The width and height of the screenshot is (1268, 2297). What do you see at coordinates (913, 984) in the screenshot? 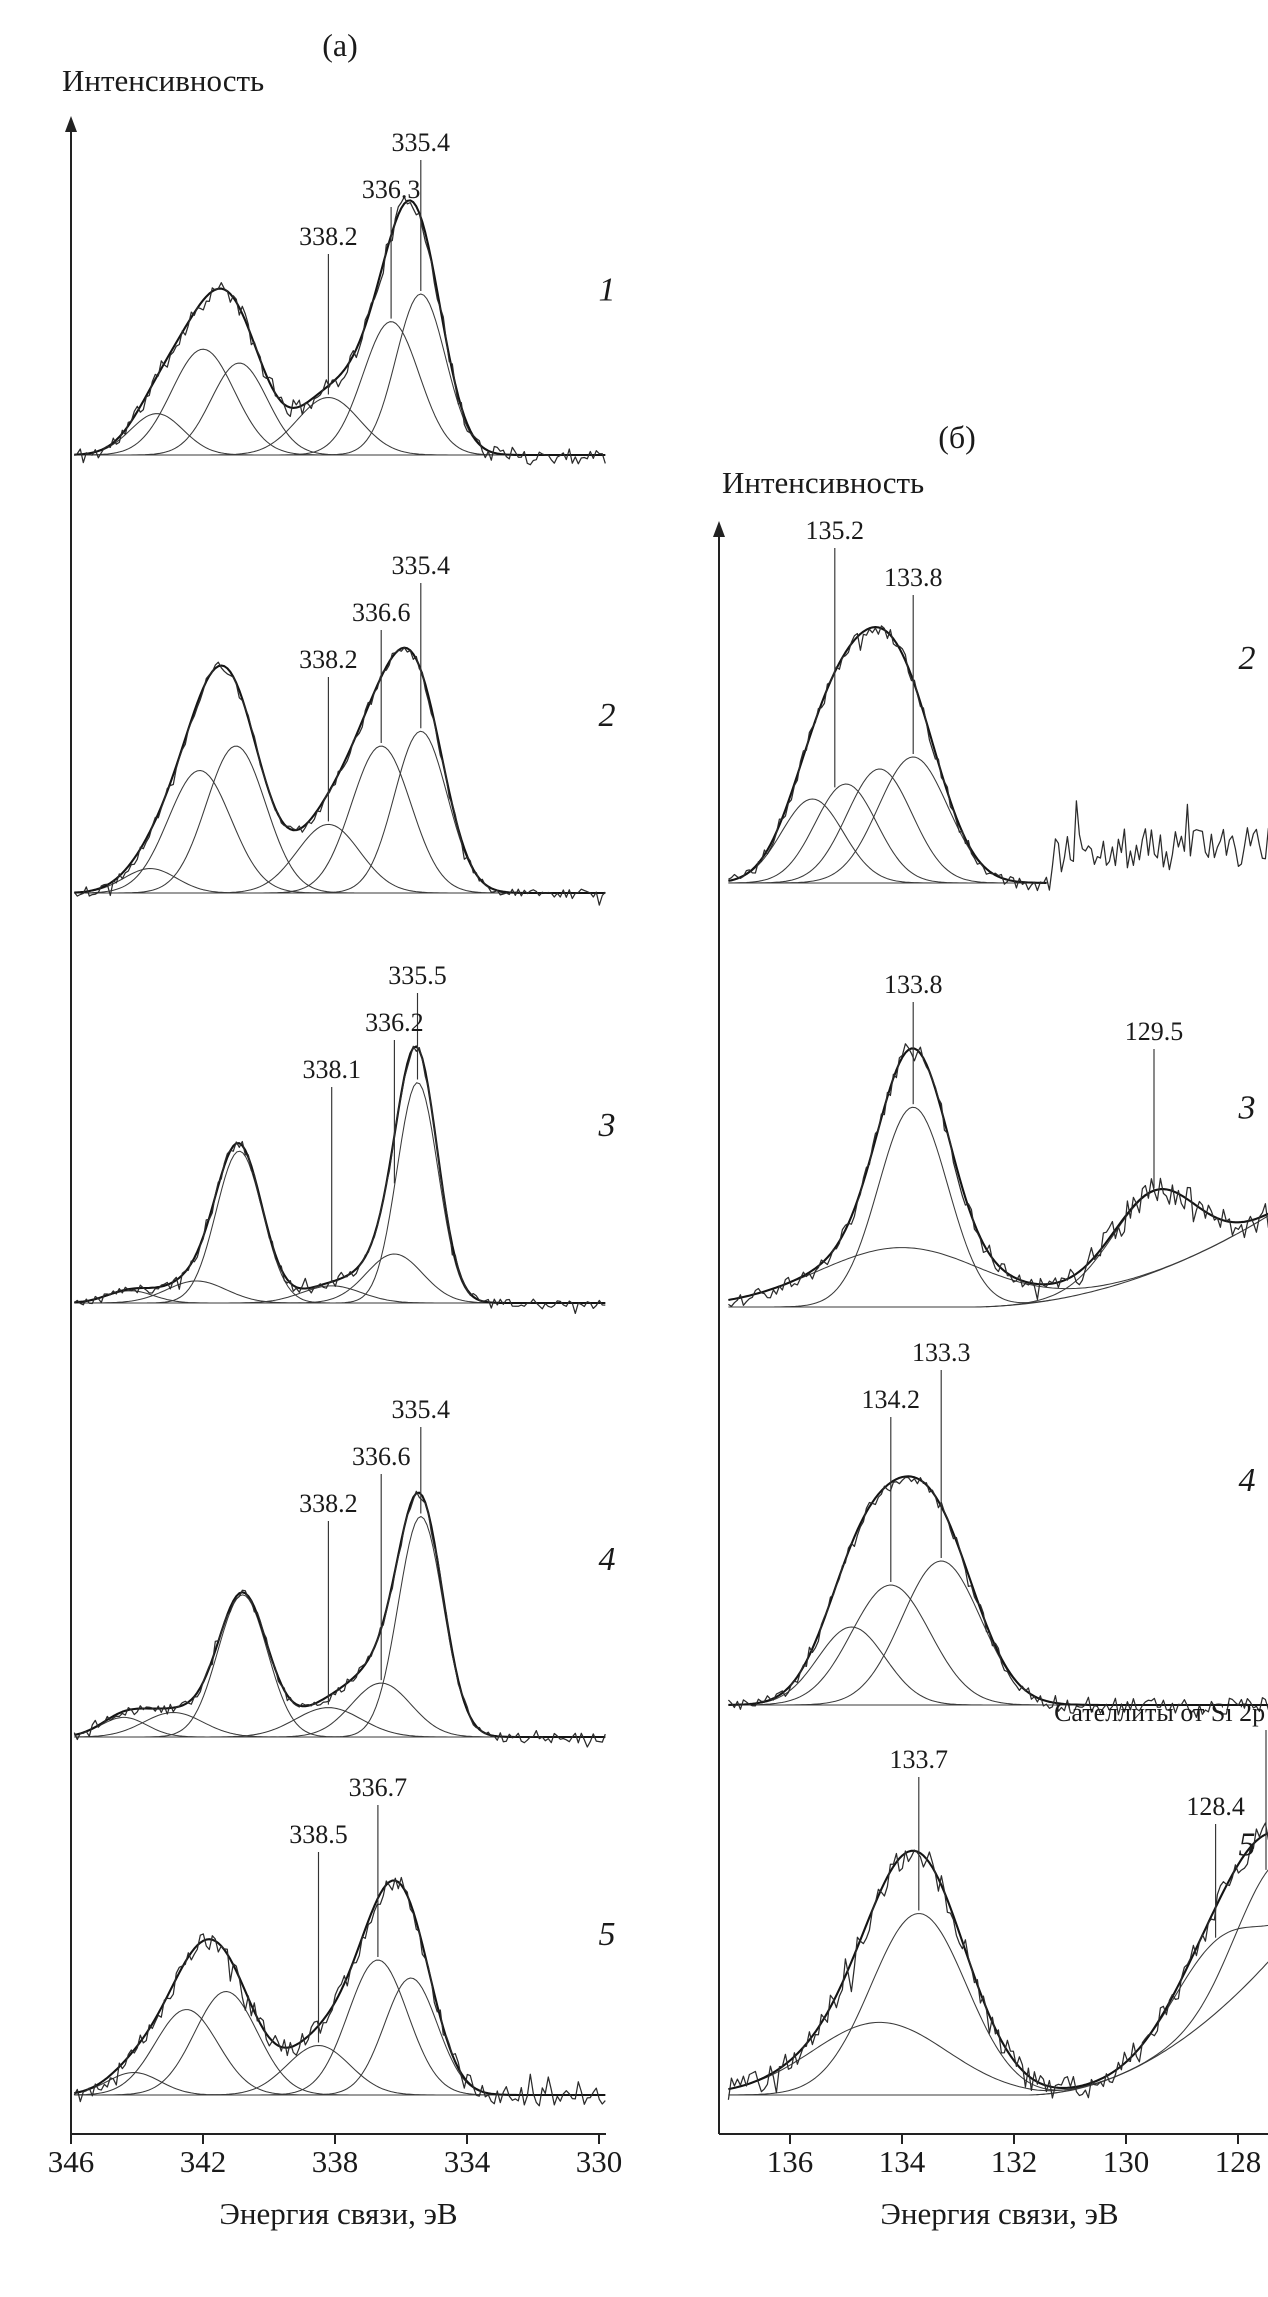
I see `peak-annotation-label: 133.8` at bounding box center [913, 984].